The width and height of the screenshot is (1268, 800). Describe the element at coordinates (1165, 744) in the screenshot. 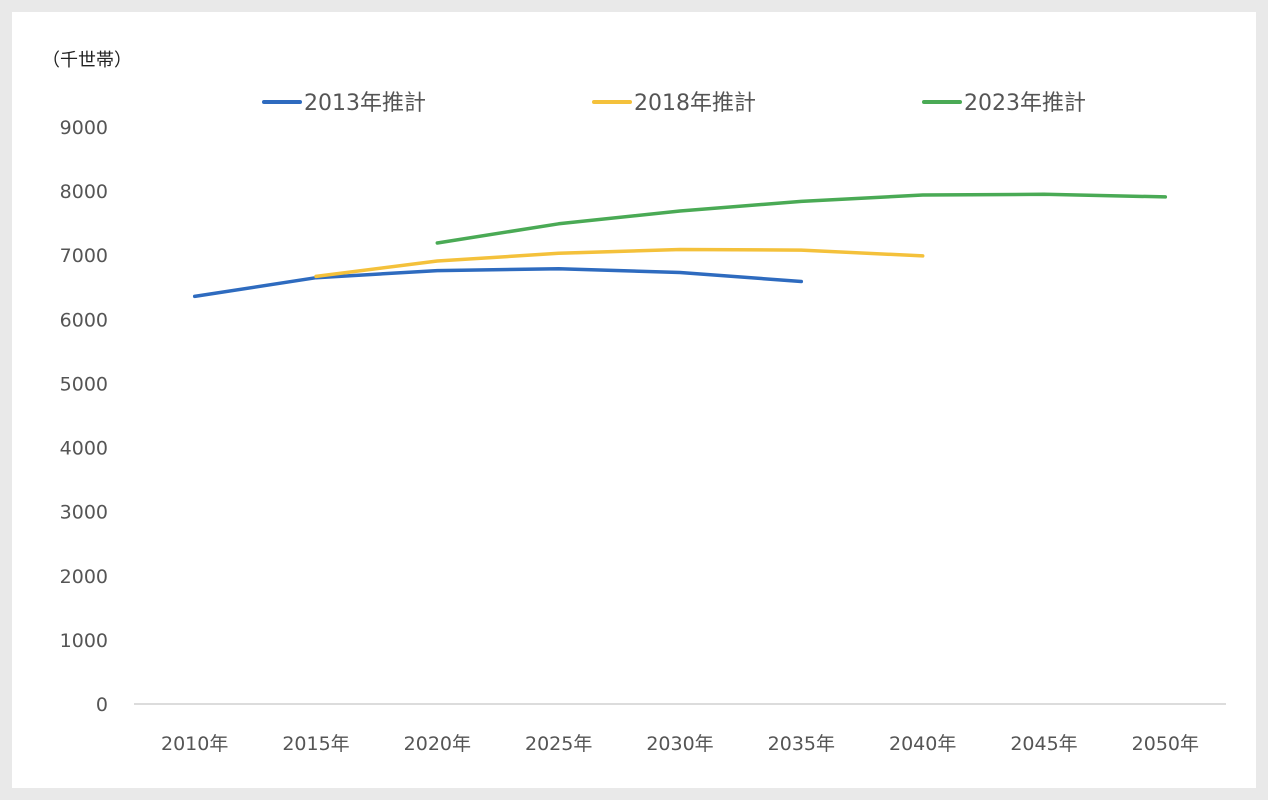

I see `x-tick-label: 2050年` at that location.